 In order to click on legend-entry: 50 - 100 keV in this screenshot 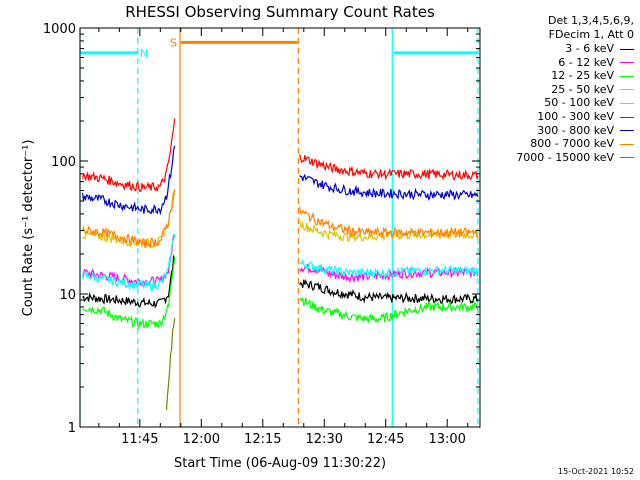, I will do `click(589, 102)`.